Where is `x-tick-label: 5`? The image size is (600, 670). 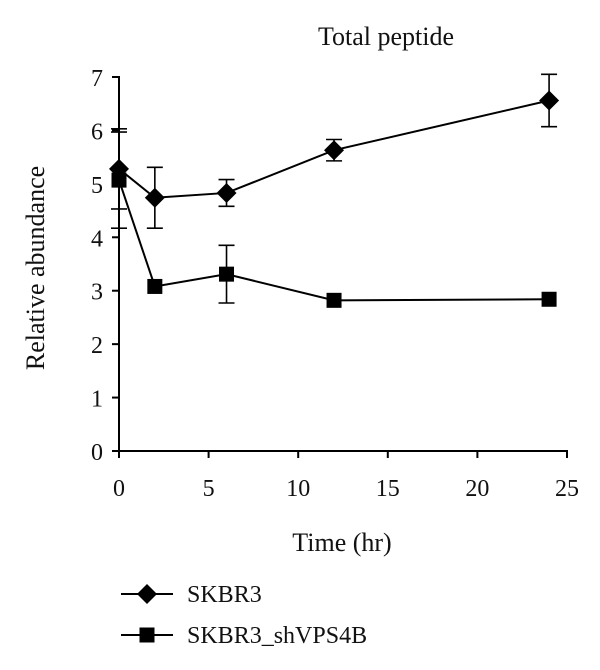 x-tick-label: 5 is located at coordinates (209, 489).